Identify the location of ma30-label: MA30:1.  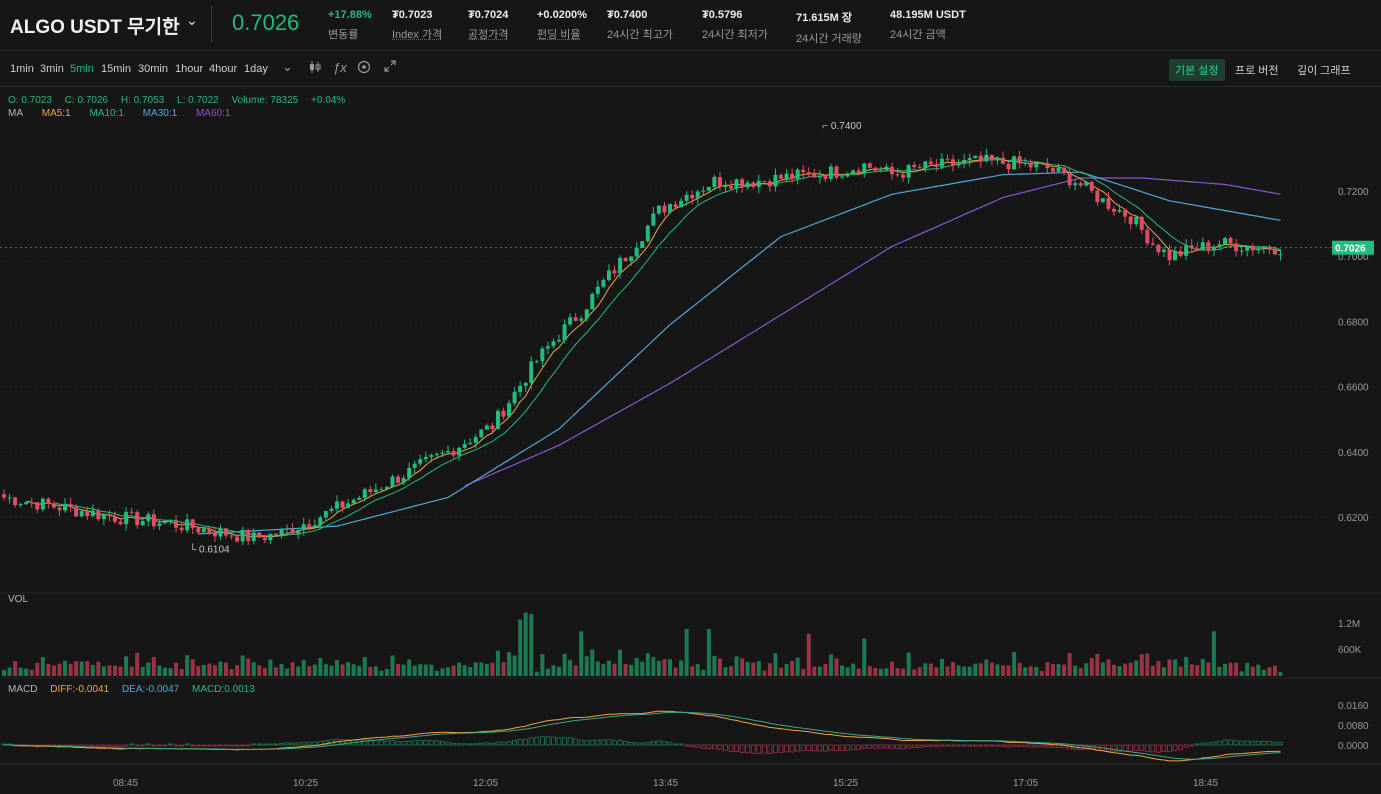
(160, 113).